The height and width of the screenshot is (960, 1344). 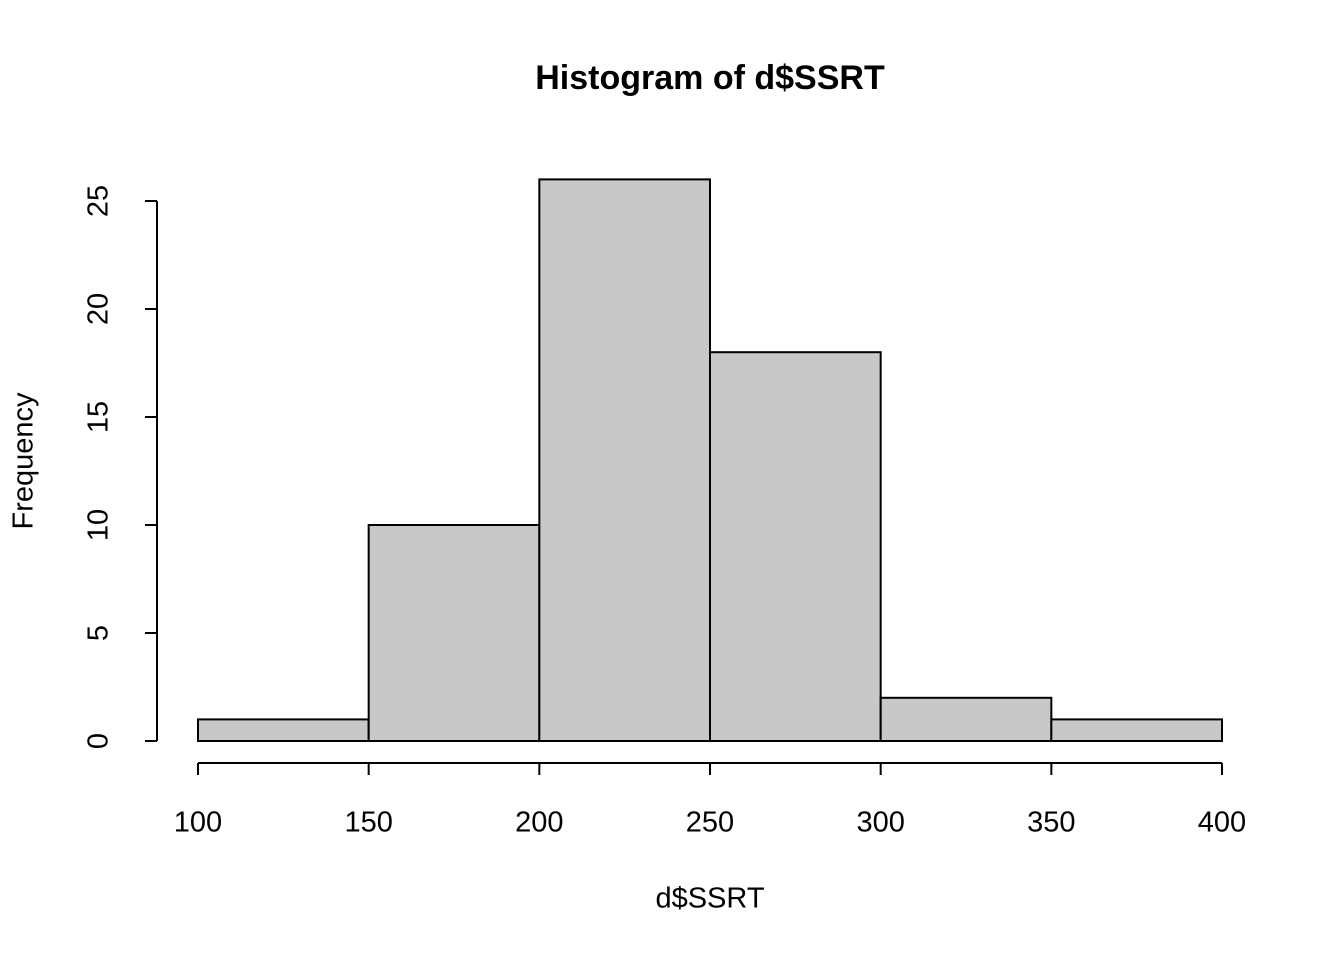 I want to click on y-tick-label: 25, so click(x=99, y=201).